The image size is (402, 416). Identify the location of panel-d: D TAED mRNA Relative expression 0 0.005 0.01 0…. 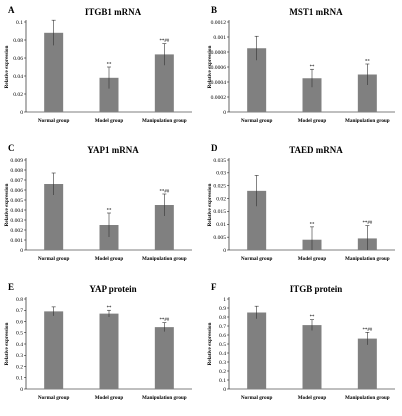
(301, 202).